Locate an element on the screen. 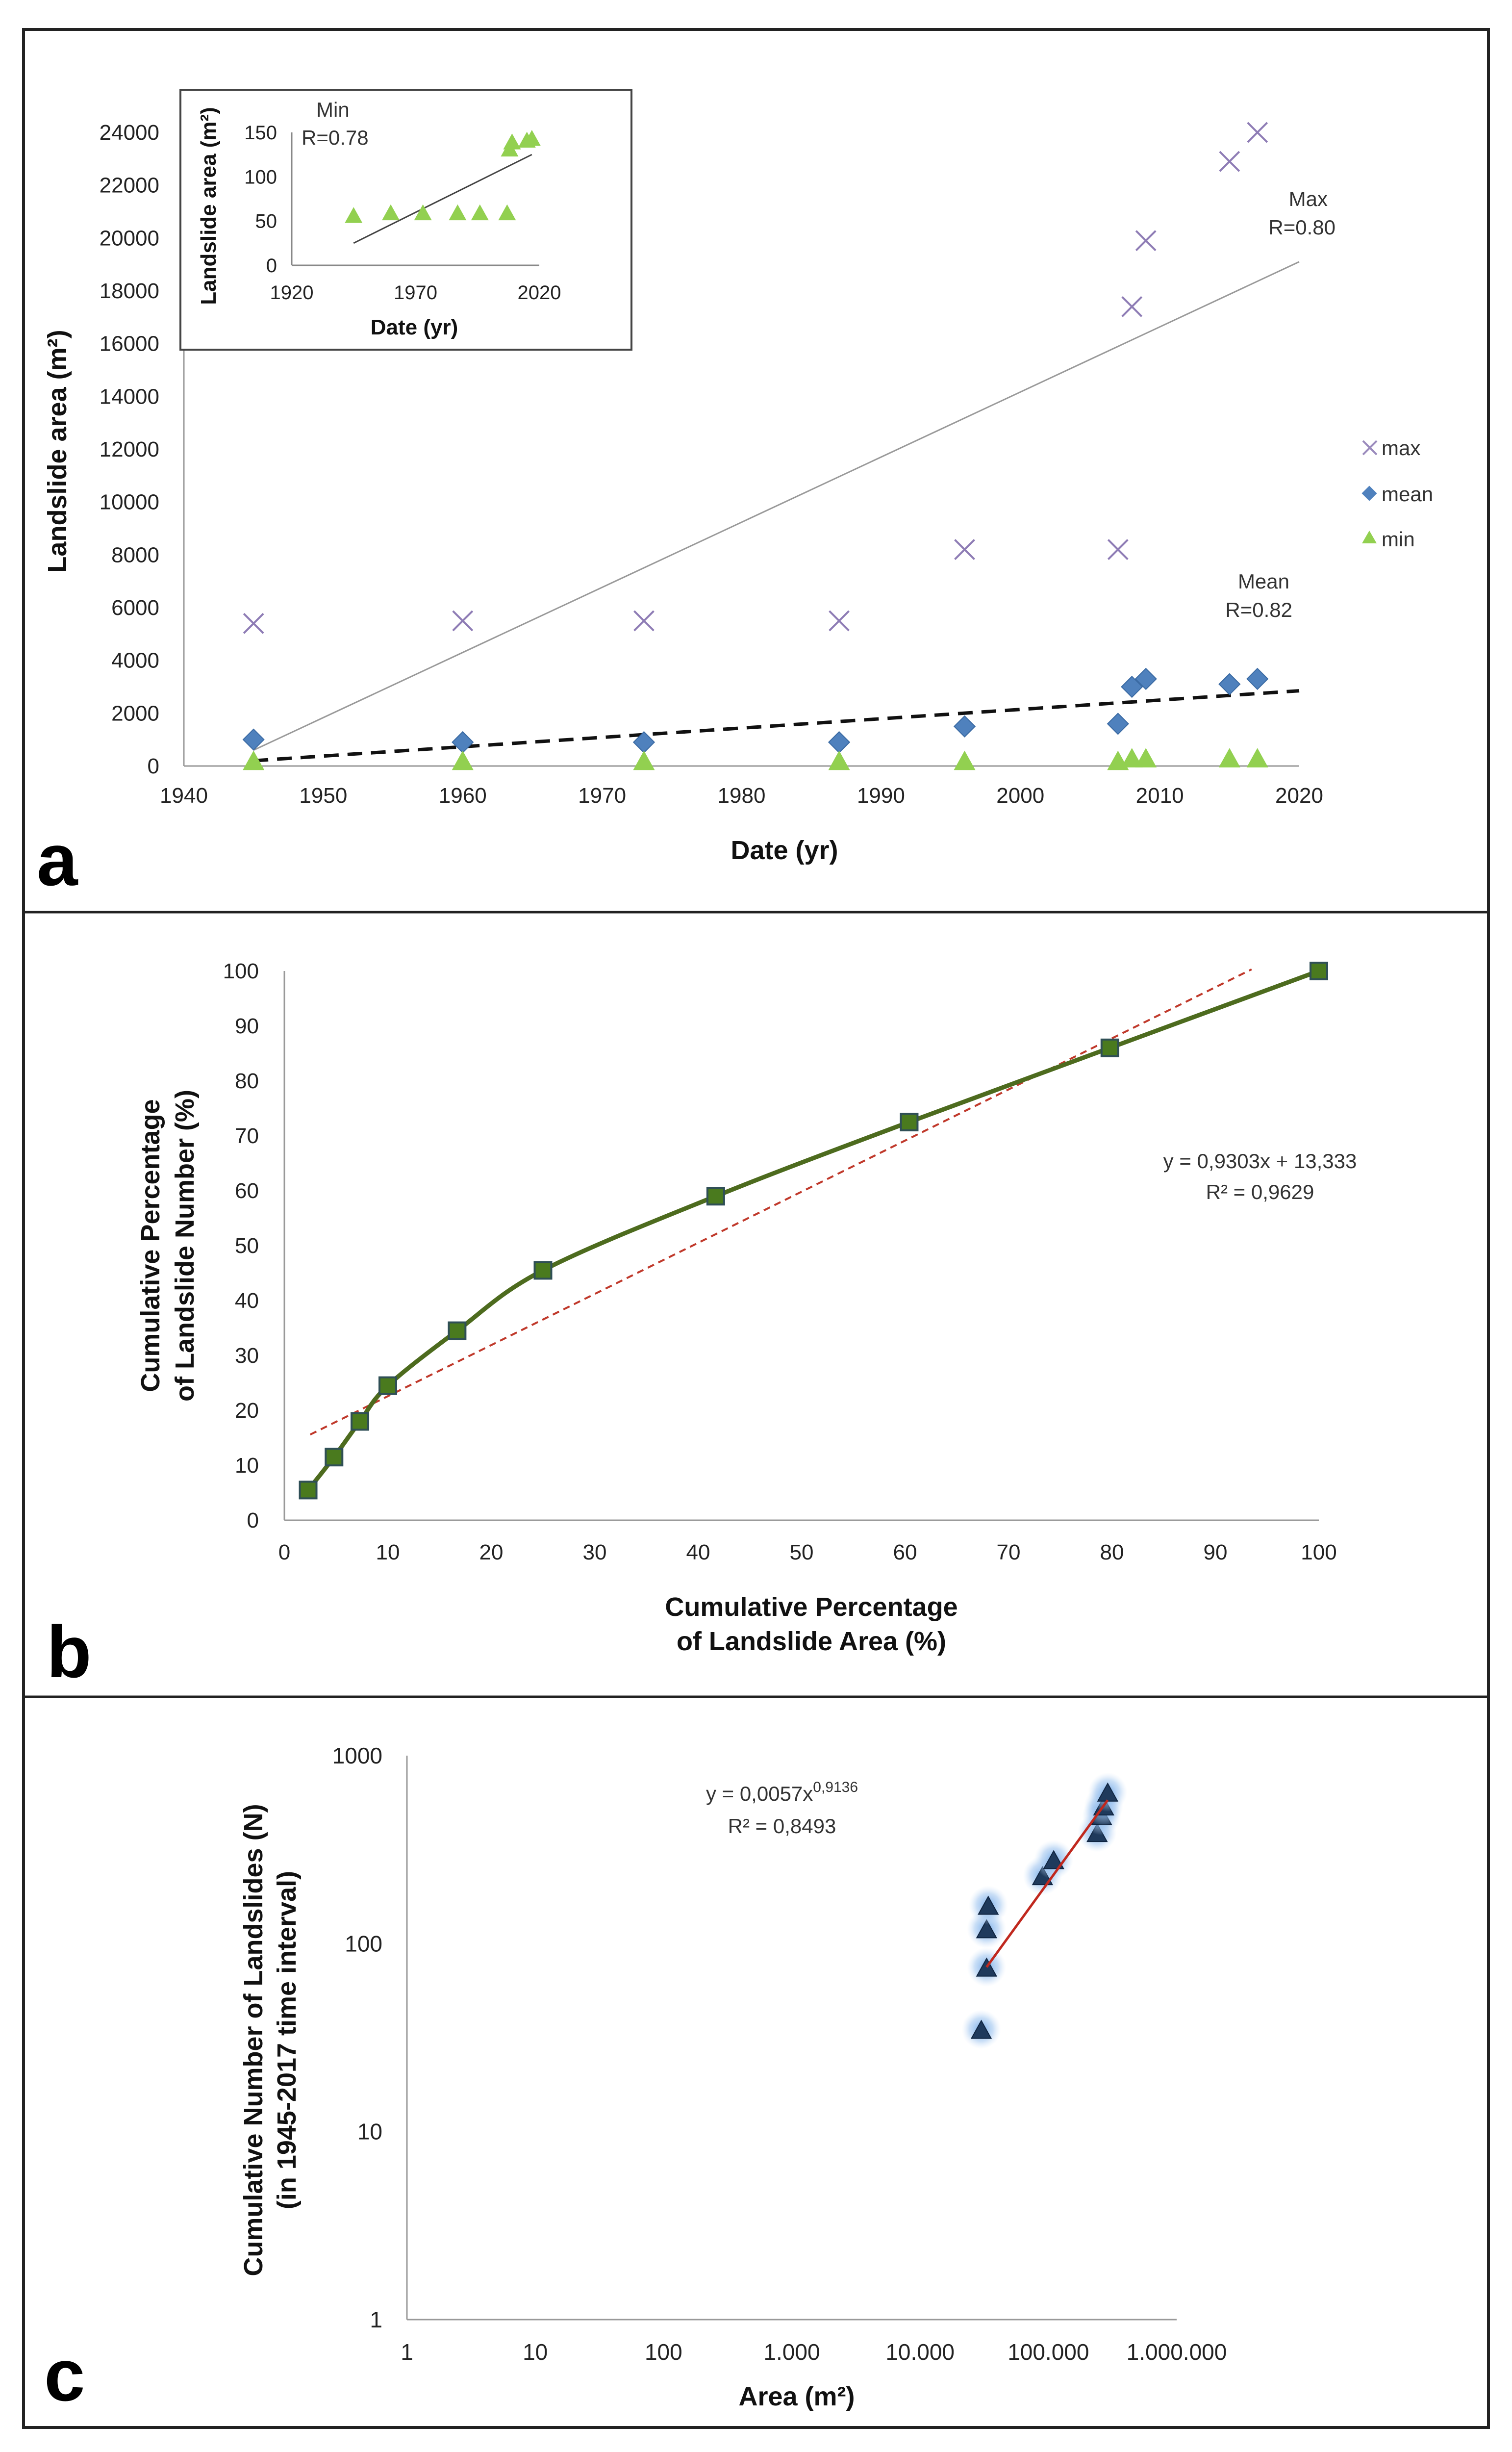 Image resolution: width=1512 pixels, height=2452 pixels. panel-c-r2: R² = 0,8493 is located at coordinates (782, 1826).